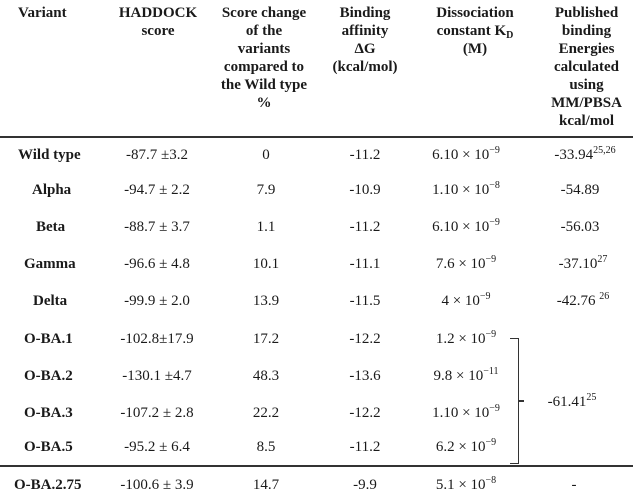 The height and width of the screenshot is (502, 633). What do you see at coordinates (266, 227) in the screenshot?
I see `change-cell: 1.1` at bounding box center [266, 227].